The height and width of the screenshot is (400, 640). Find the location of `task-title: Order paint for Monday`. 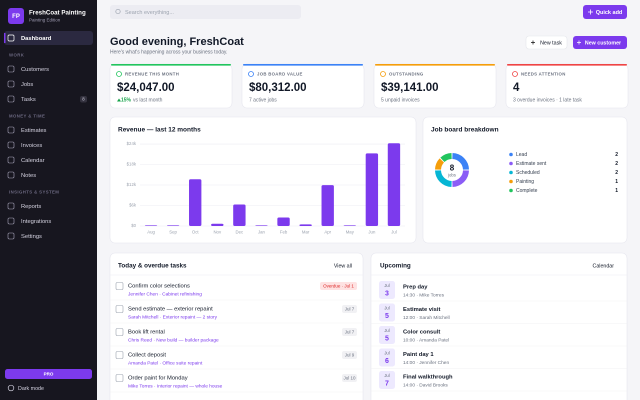

task-title: Order paint for Monday is located at coordinates (158, 379).